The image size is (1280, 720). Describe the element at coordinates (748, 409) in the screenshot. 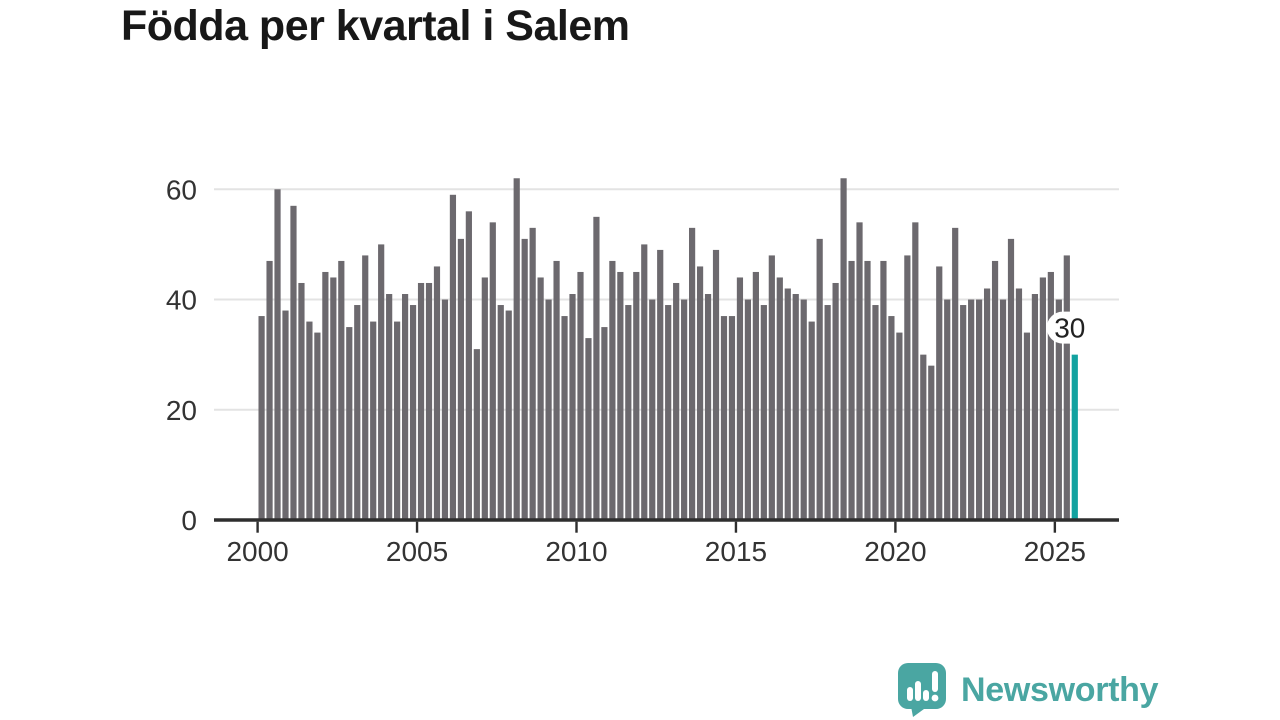

I see `bar-2015-q2` at that location.